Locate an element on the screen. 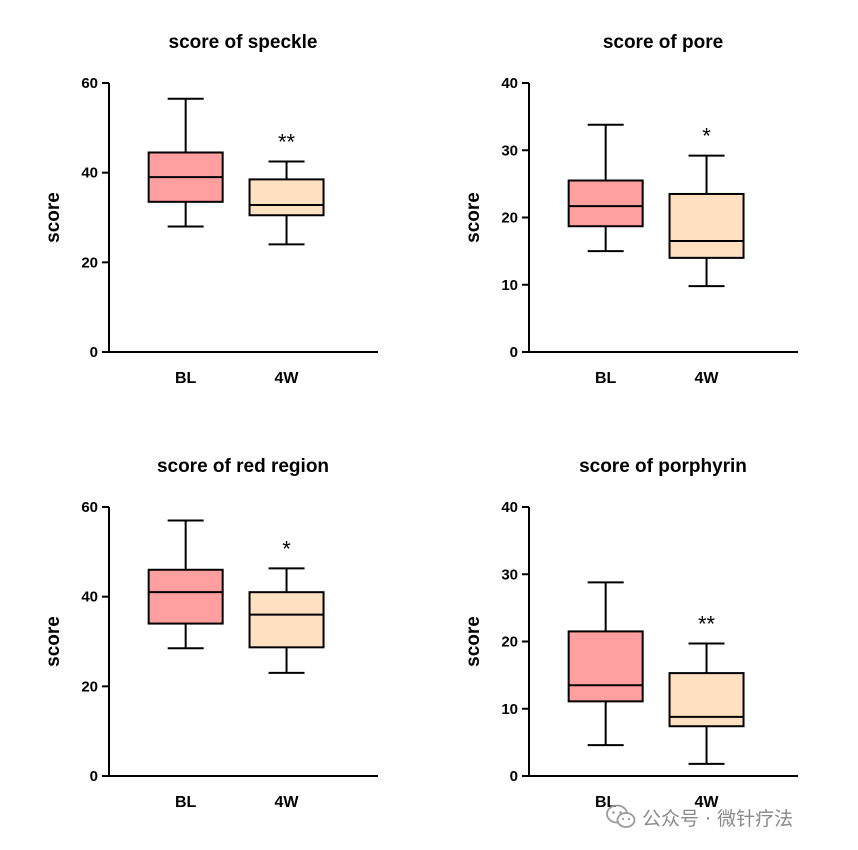 This screenshot has width=858, height=850. watermark: 公众号 · 微针疗法 is located at coordinates (699, 817).